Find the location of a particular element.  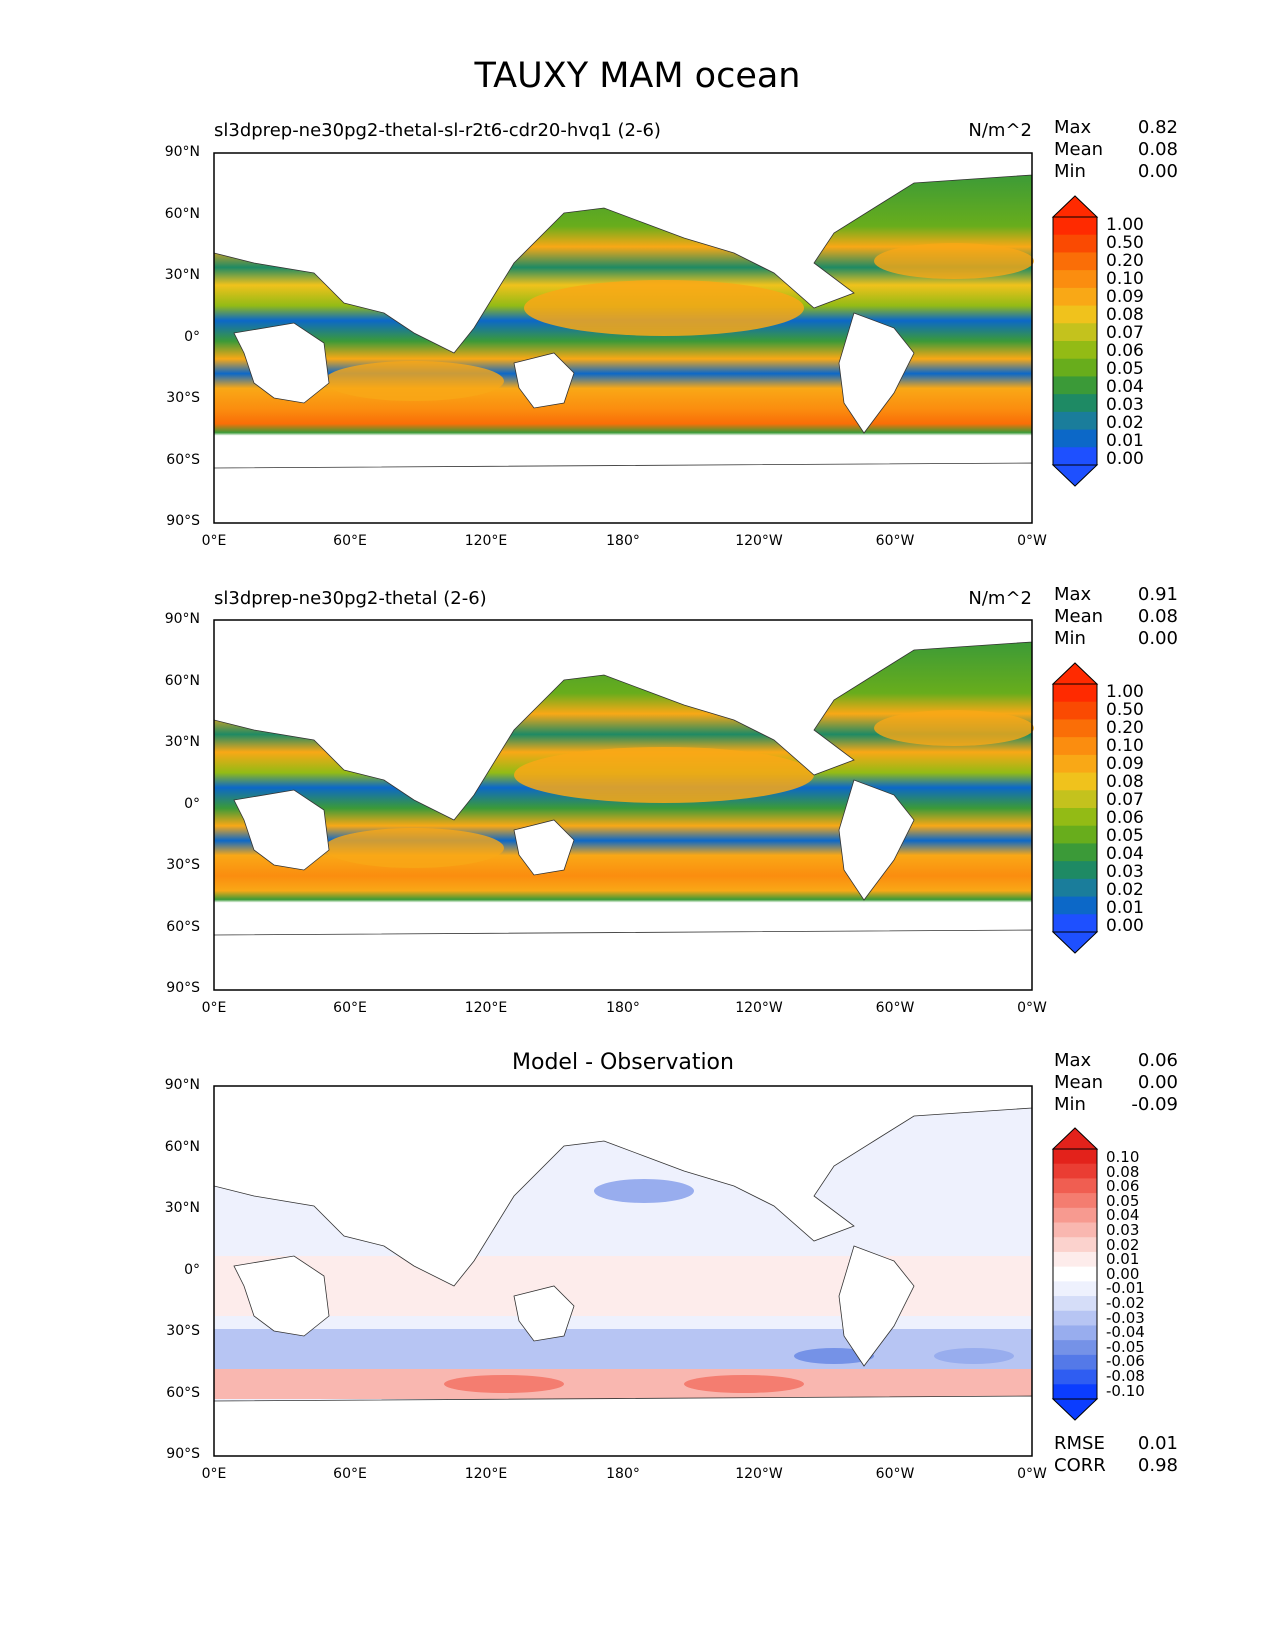

stat-value: -0.09 is located at coordinates (1154, 1104).